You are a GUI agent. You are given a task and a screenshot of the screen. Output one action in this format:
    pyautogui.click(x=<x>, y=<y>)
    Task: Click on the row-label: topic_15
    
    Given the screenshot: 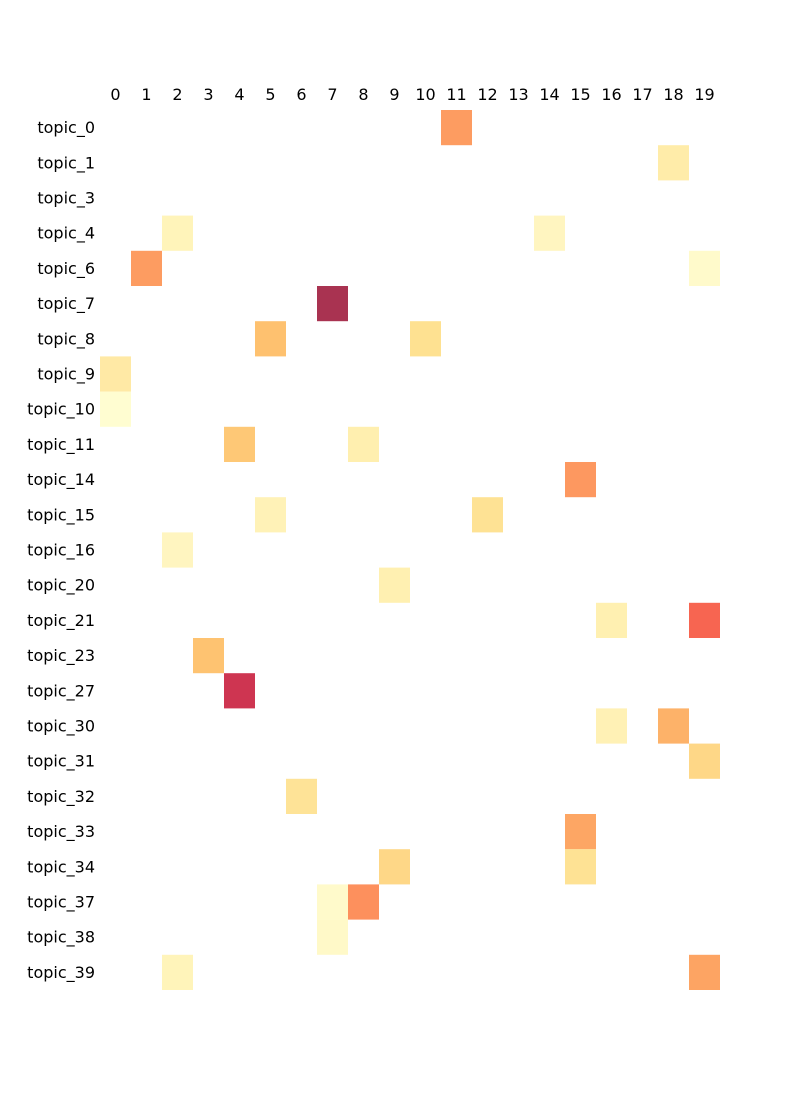 What is the action you would take?
    pyautogui.click(x=61, y=515)
    